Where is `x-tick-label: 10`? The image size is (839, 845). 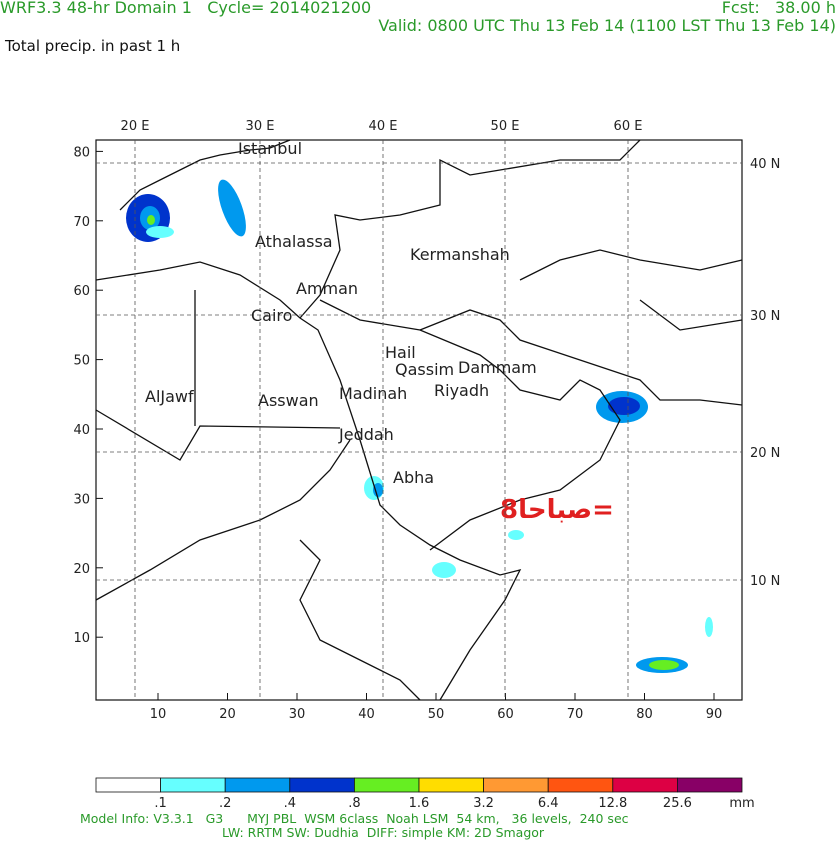
x-tick-label: 10 is located at coordinates (158, 714).